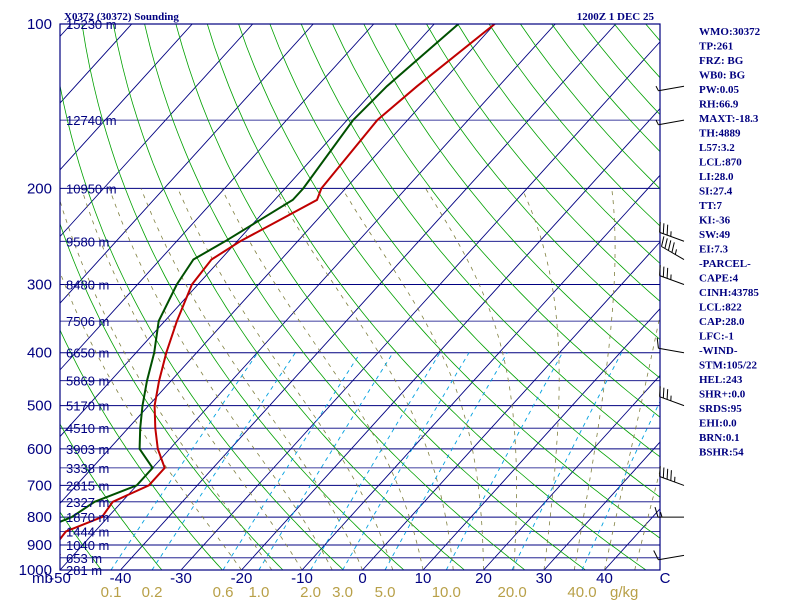 The height and width of the screenshot is (600, 800). I want to click on index-line: HEL:243, so click(721, 380).